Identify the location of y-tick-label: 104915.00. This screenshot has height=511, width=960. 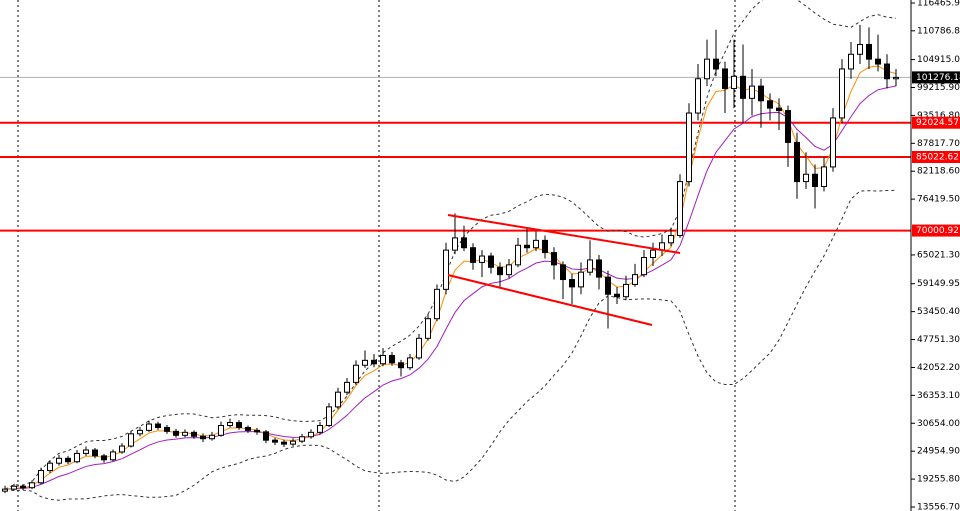
(938, 60).